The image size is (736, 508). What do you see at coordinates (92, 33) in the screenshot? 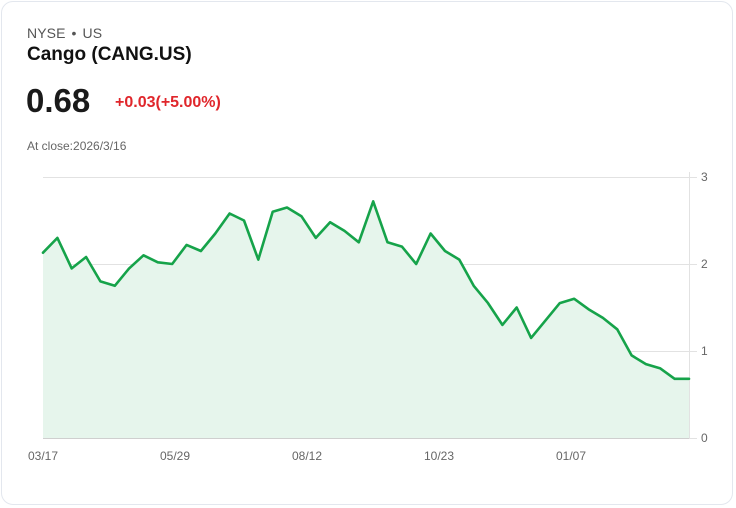
I see `region-name: US` at bounding box center [92, 33].